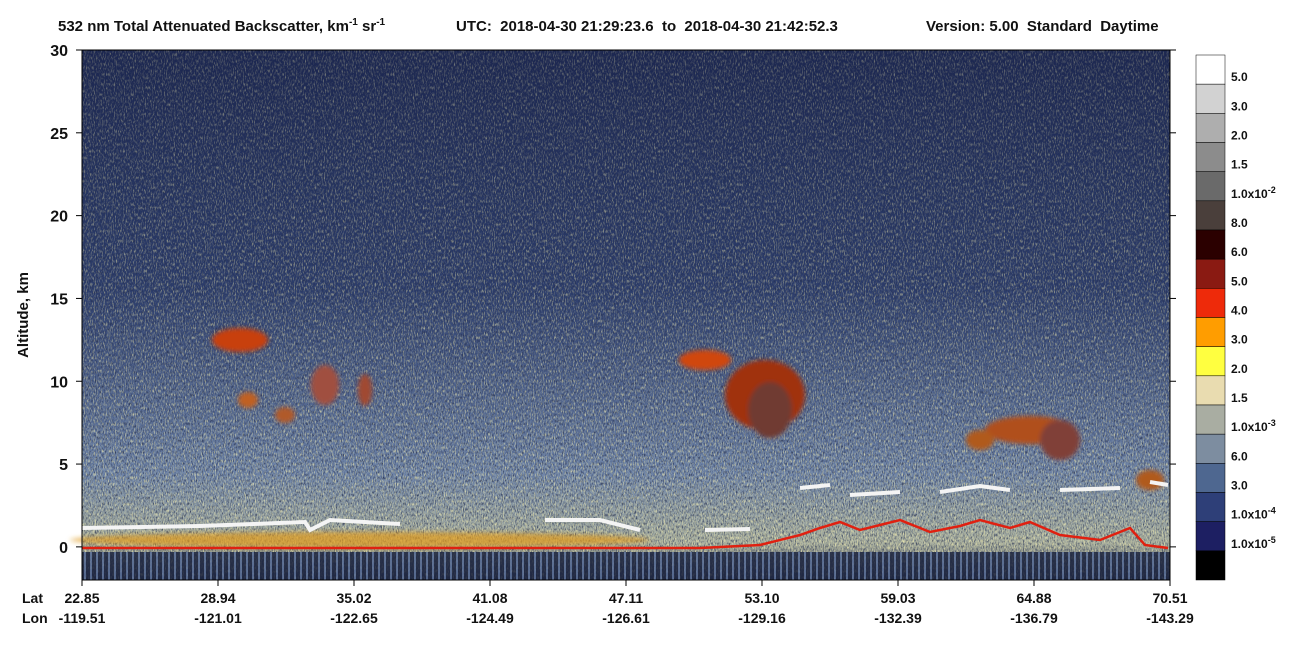  Describe the element at coordinates (63, 465) in the screenshot. I see `y-tick-label: 5` at that location.